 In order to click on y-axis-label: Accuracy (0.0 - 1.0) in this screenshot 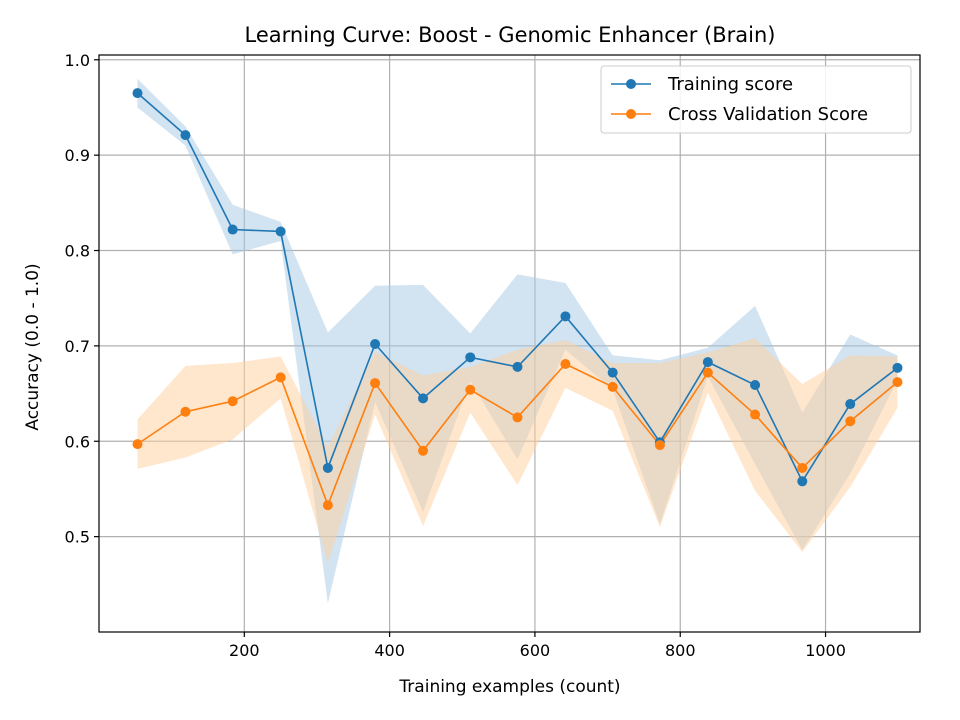, I will do `click(33, 346)`.